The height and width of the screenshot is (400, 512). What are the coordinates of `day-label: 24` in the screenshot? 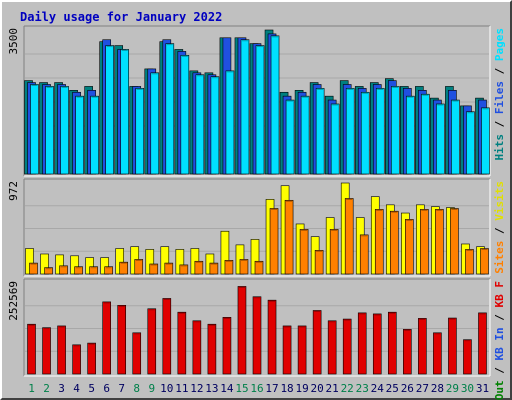 It's located at (378, 388).